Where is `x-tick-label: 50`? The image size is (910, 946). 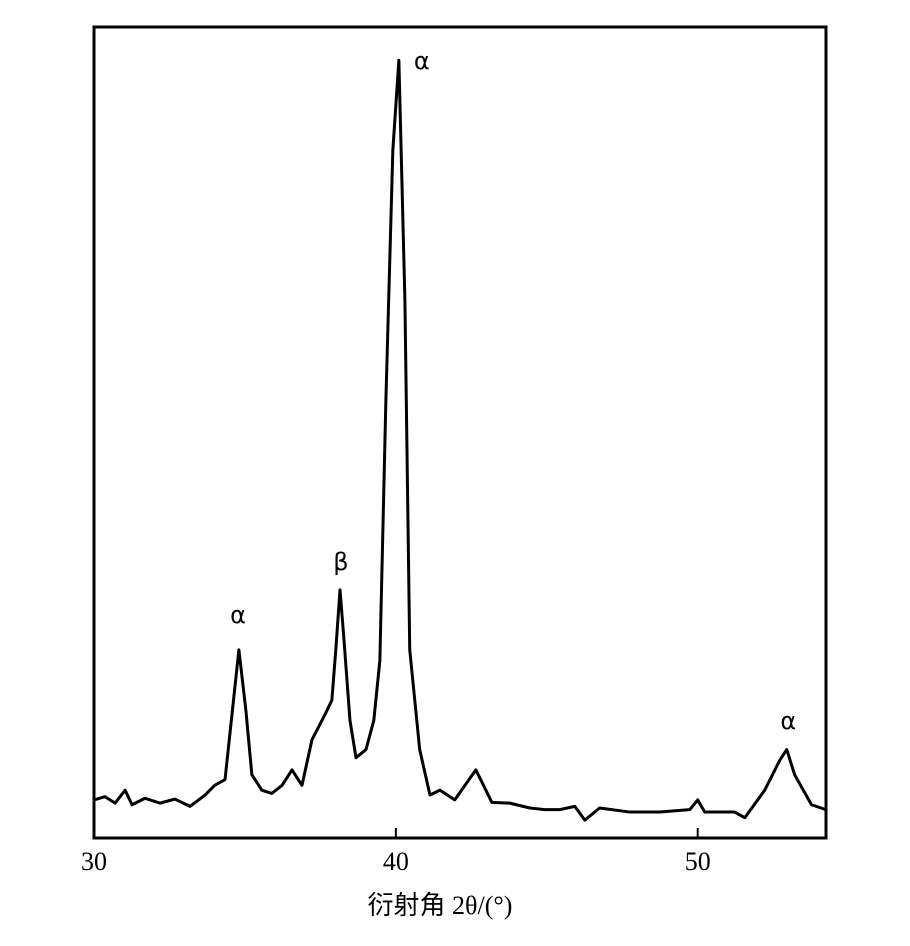
x-tick-label: 50 is located at coordinates (698, 861).